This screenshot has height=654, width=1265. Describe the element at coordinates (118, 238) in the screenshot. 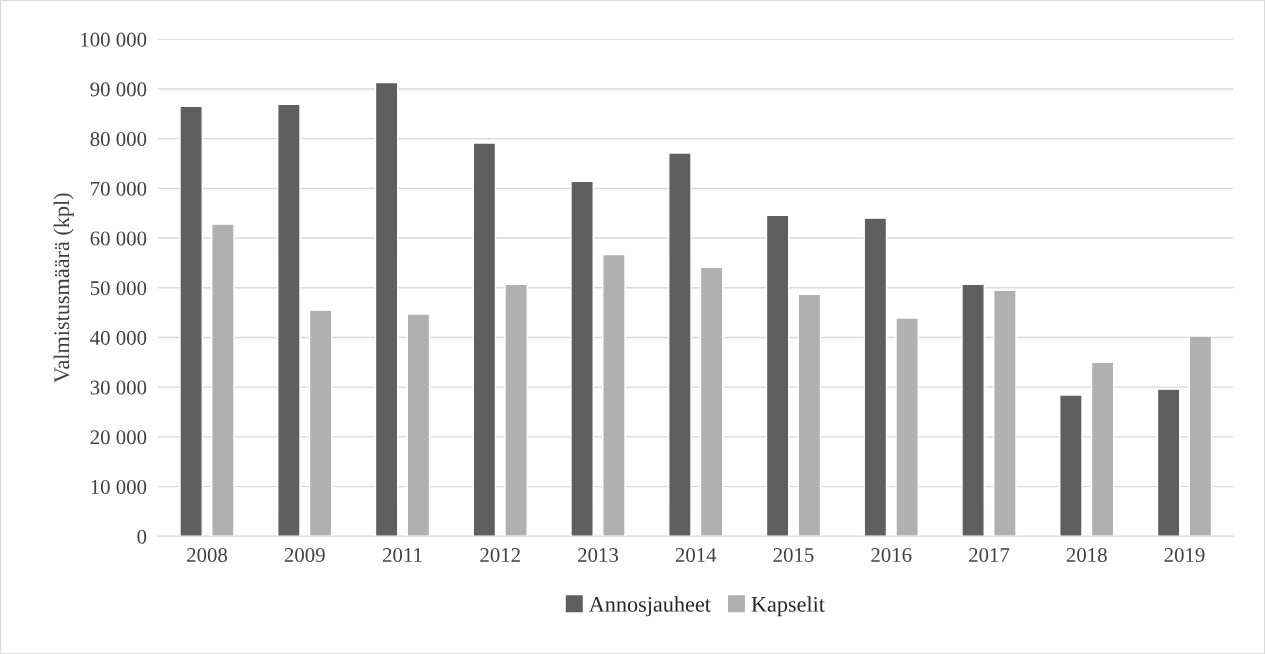

I see `y-tick-label: 60 000` at that location.